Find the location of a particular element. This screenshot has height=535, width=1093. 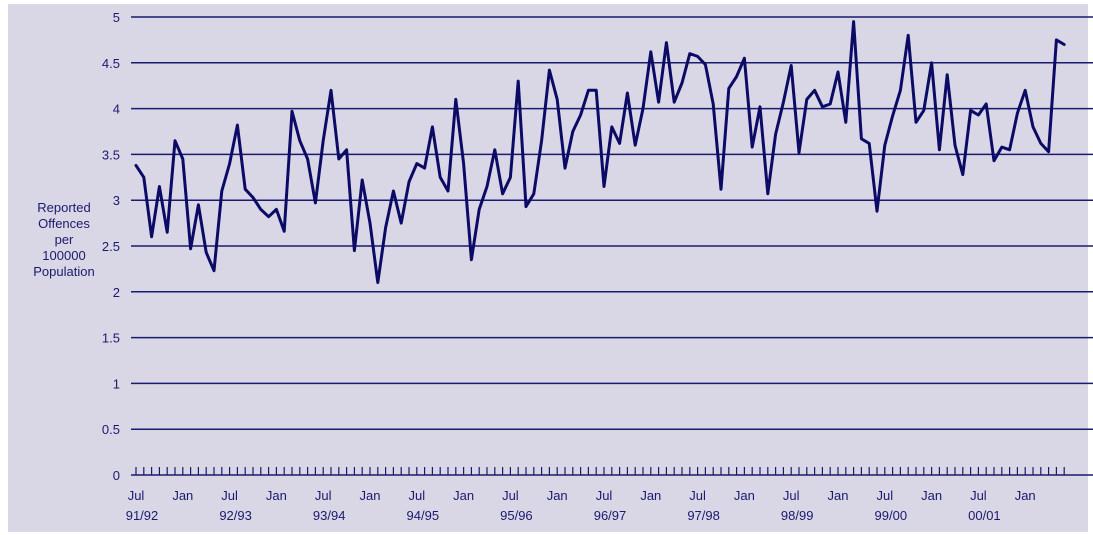

y-tick-label: 2 is located at coordinates (116, 292).